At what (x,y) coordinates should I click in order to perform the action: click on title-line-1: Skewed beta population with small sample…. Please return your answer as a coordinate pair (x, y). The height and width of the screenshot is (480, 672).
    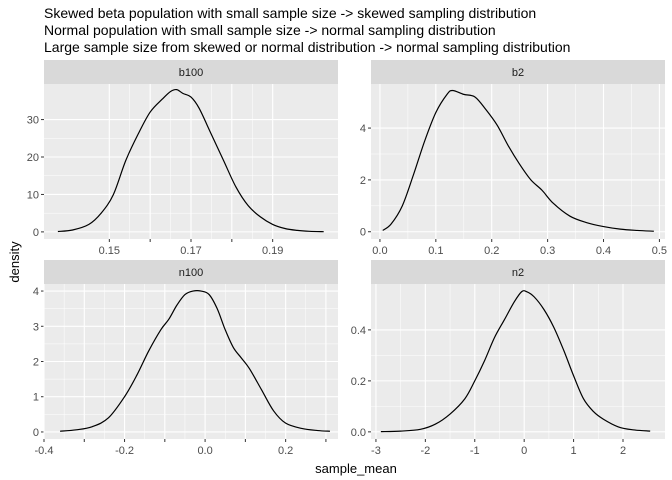
    Looking at the image, I should click on (290, 13).